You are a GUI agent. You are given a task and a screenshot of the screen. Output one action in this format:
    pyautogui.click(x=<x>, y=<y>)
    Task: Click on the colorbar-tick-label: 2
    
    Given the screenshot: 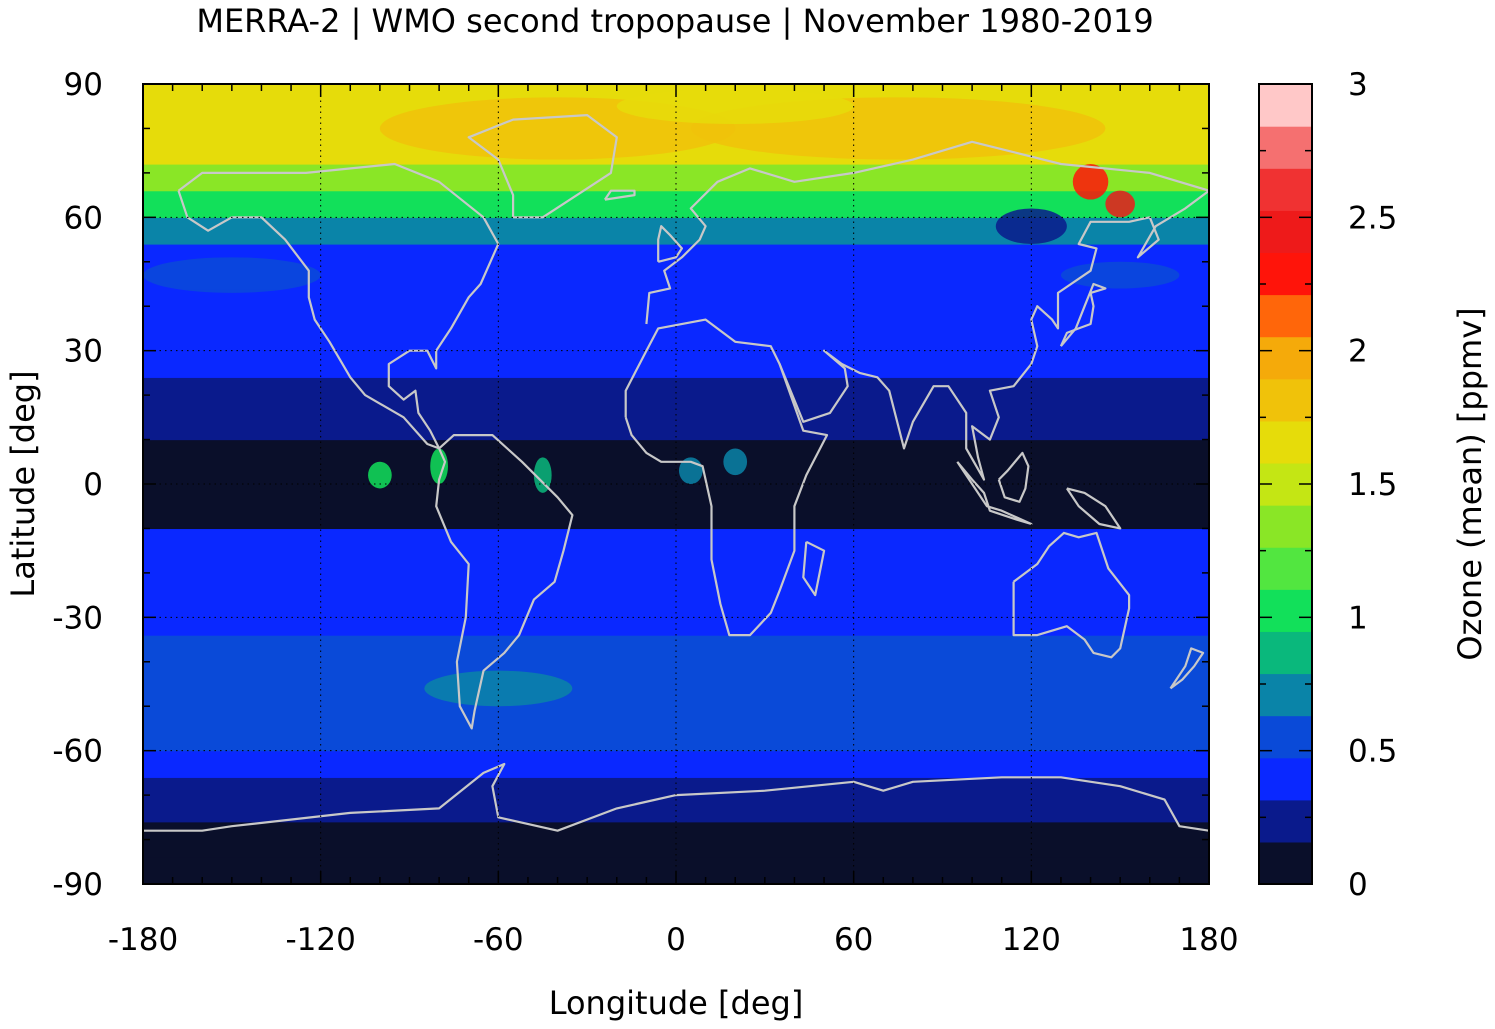 What is the action you would take?
    pyautogui.click(x=1358, y=352)
    